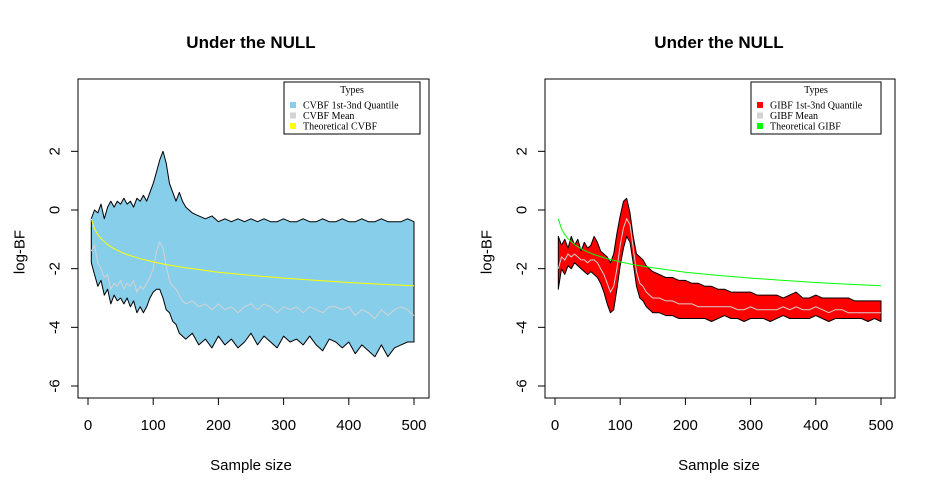 The width and height of the screenshot is (935, 494). What do you see at coordinates (293, 105) in the screenshot?
I see `legend-swatch-cvbf-1st-3nd-quantile` at bounding box center [293, 105].